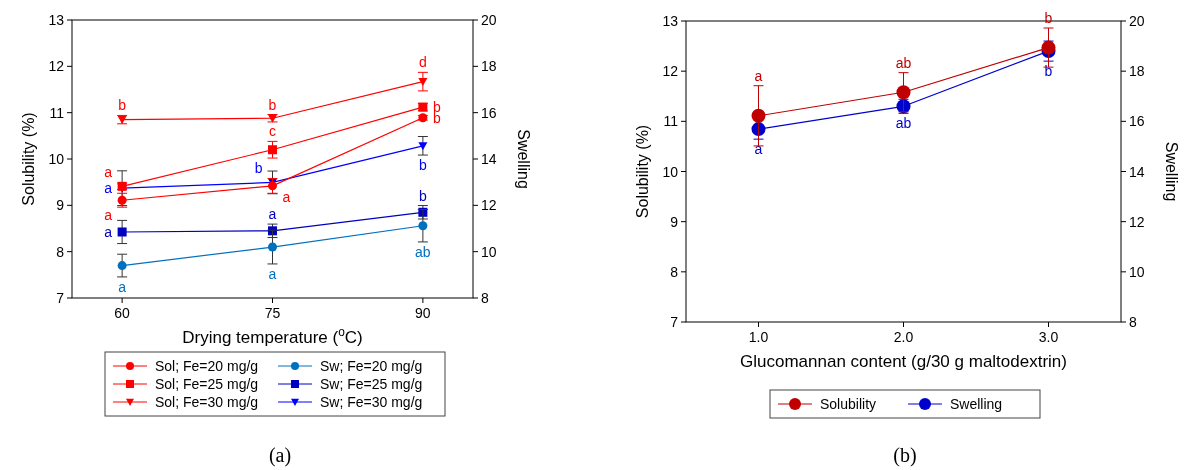  Describe the element at coordinates (976, 404) in the screenshot. I see `legend-label: Swelling` at that location.